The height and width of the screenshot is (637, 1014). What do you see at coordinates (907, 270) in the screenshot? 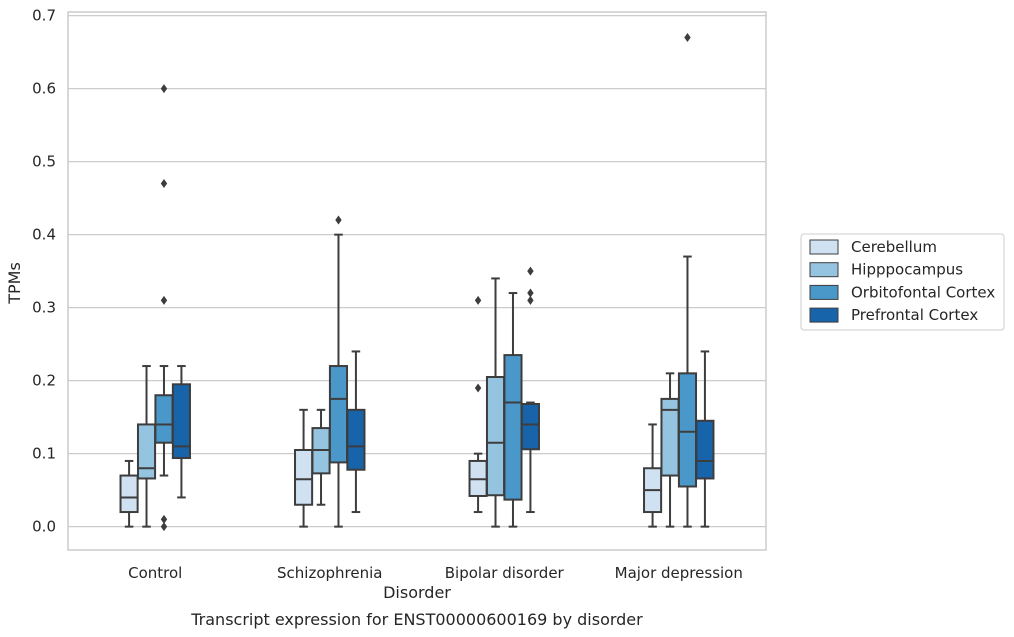
I see `legend-label: Hipppocampus` at bounding box center [907, 270].